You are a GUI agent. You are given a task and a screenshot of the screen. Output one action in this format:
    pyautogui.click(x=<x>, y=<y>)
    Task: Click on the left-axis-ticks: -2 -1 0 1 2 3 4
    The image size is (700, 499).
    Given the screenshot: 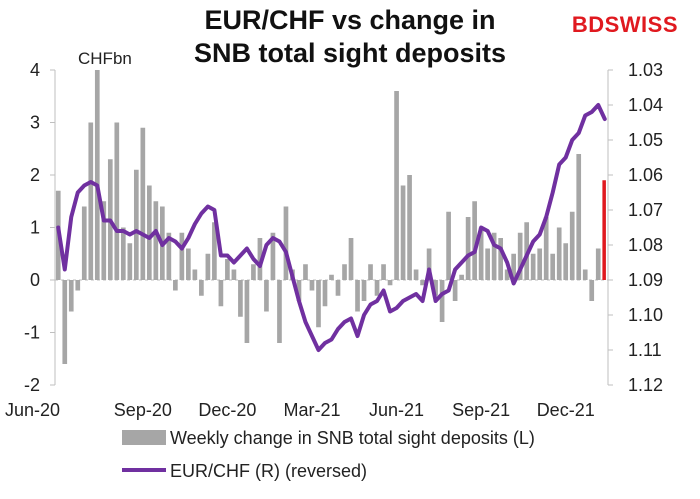 What is the action you would take?
    pyautogui.click(x=39, y=227)
    